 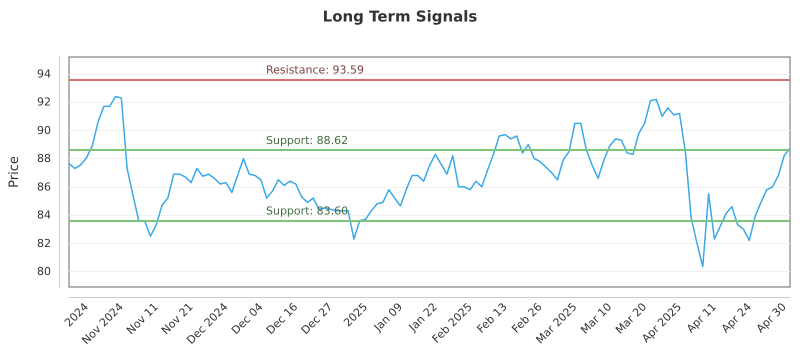 I want to click on x-tick-label: Apr 24, so click(x=736, y=318).